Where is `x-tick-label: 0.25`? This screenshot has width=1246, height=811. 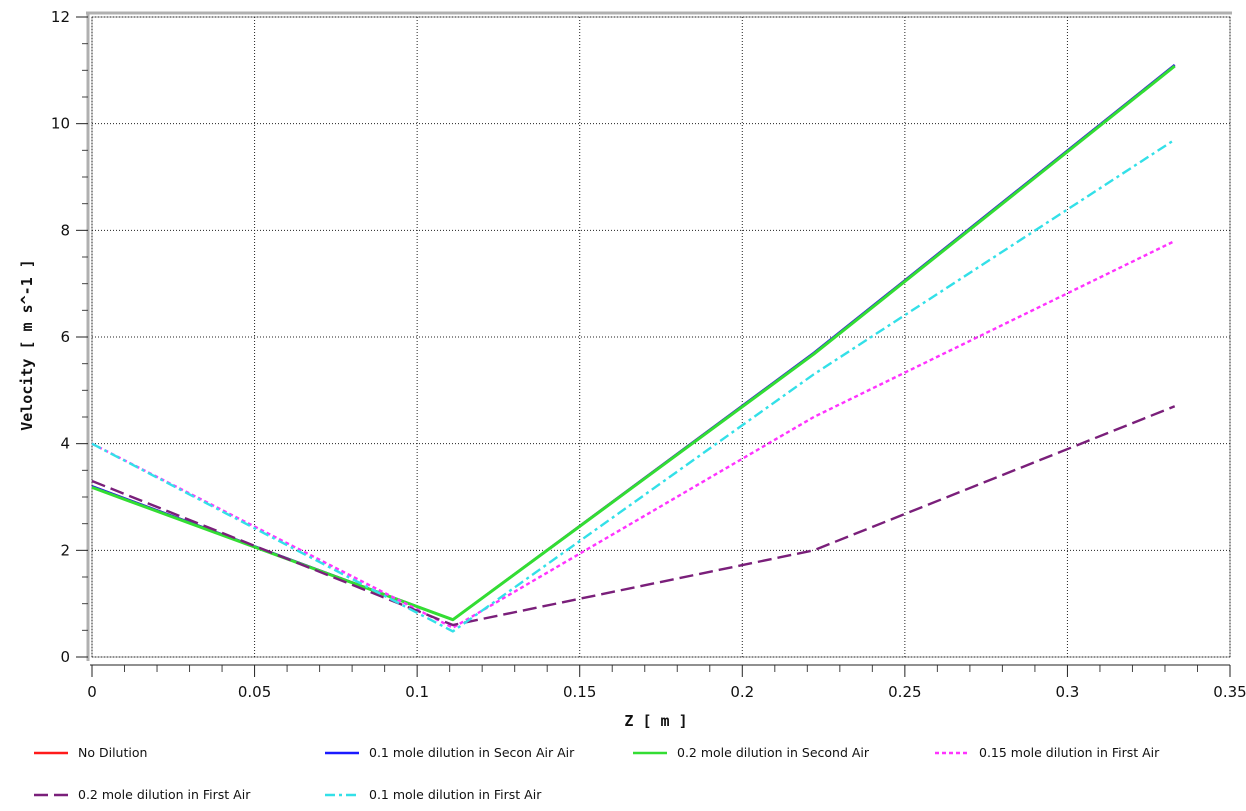
x-tick-label: 0.25 is located at coordinates (904, 692).